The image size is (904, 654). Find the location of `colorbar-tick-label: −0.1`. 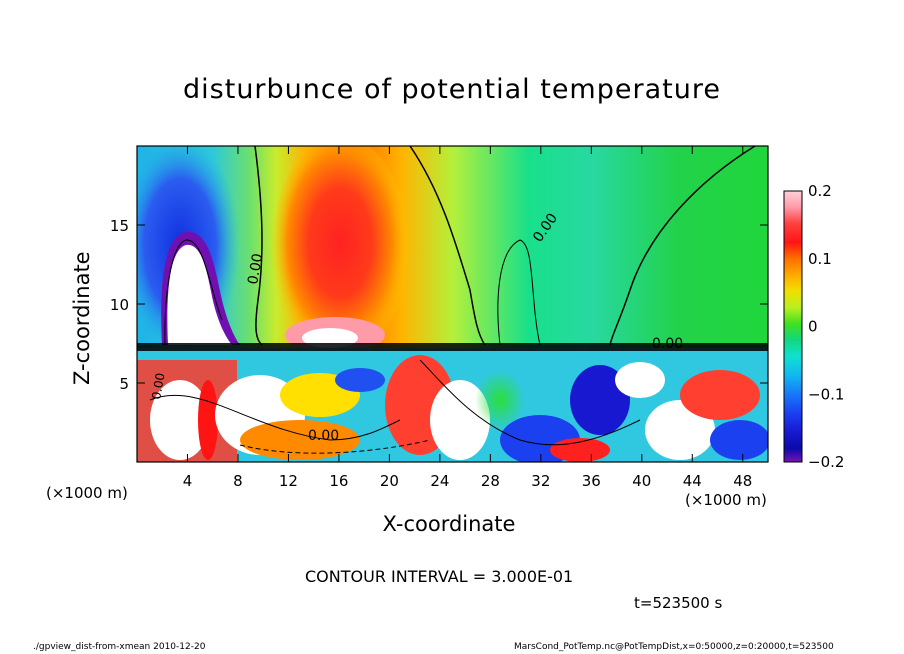

colorbar-tick-label: −0.1 is located at coordinates (826, 394).